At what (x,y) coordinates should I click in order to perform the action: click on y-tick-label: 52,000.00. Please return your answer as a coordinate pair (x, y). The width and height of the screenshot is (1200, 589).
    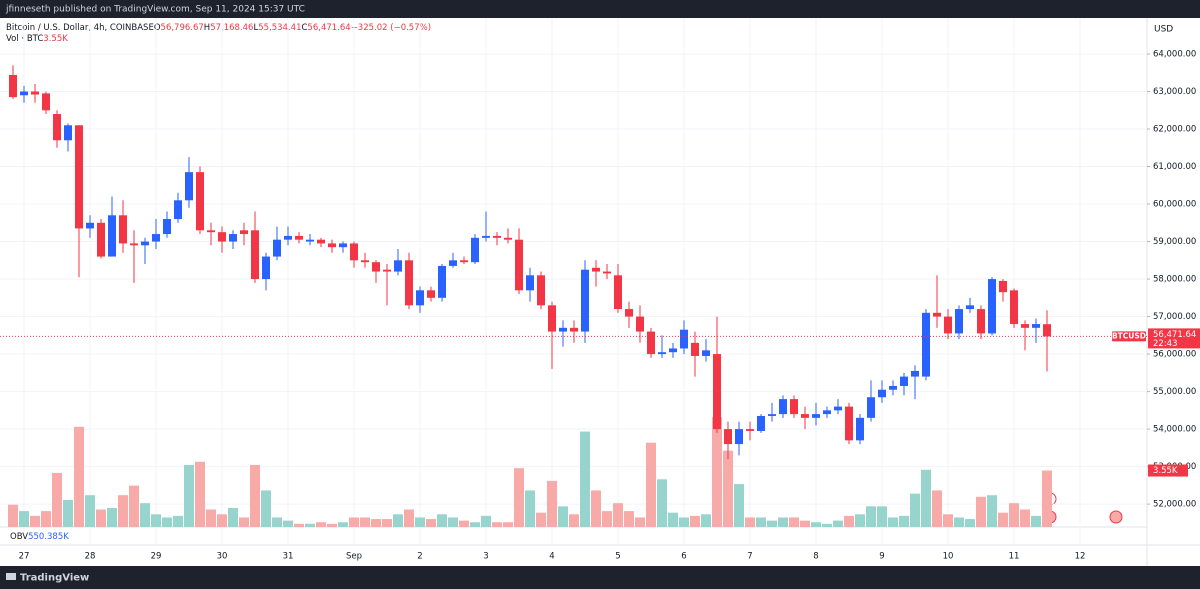
    Looking at the image, I should click on (1174, 505).